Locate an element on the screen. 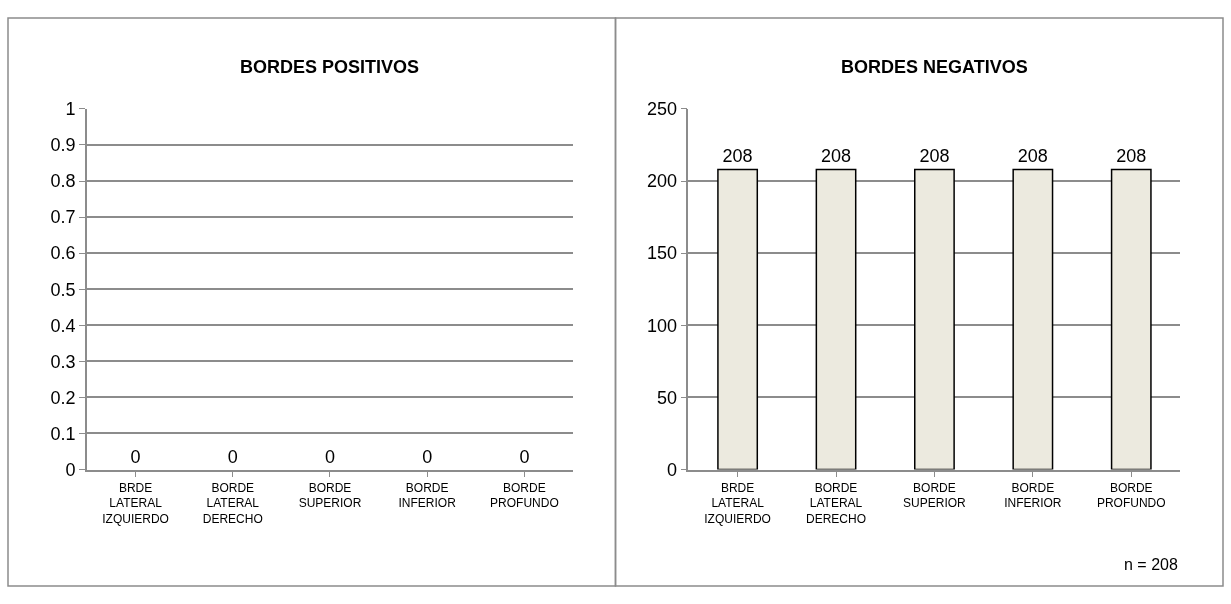 The width and height of the screenshot is (1231, 604). y-tick-label: 0.7 is located at coordinates (63, 217).